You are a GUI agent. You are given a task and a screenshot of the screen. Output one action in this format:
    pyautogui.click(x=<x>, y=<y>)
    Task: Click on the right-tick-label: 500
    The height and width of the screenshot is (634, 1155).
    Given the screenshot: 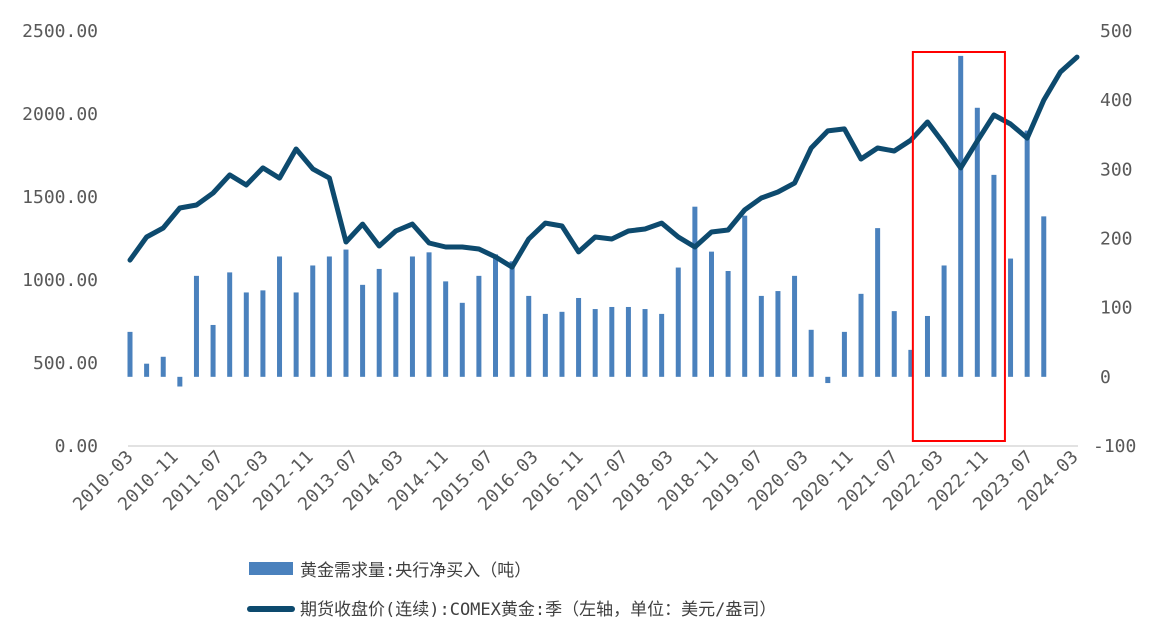 What is the action you would take?
    pyautogui.click(x=1116, y=31)
    